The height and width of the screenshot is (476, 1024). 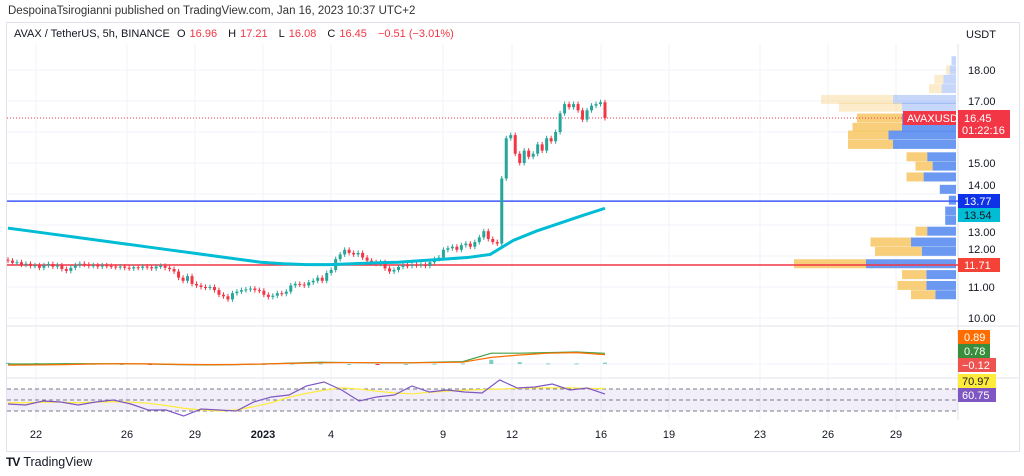 What do you see at coordinates (331, 435) in the screenshot?
I see `time-tick: 4` at bounding box center [331, 435].